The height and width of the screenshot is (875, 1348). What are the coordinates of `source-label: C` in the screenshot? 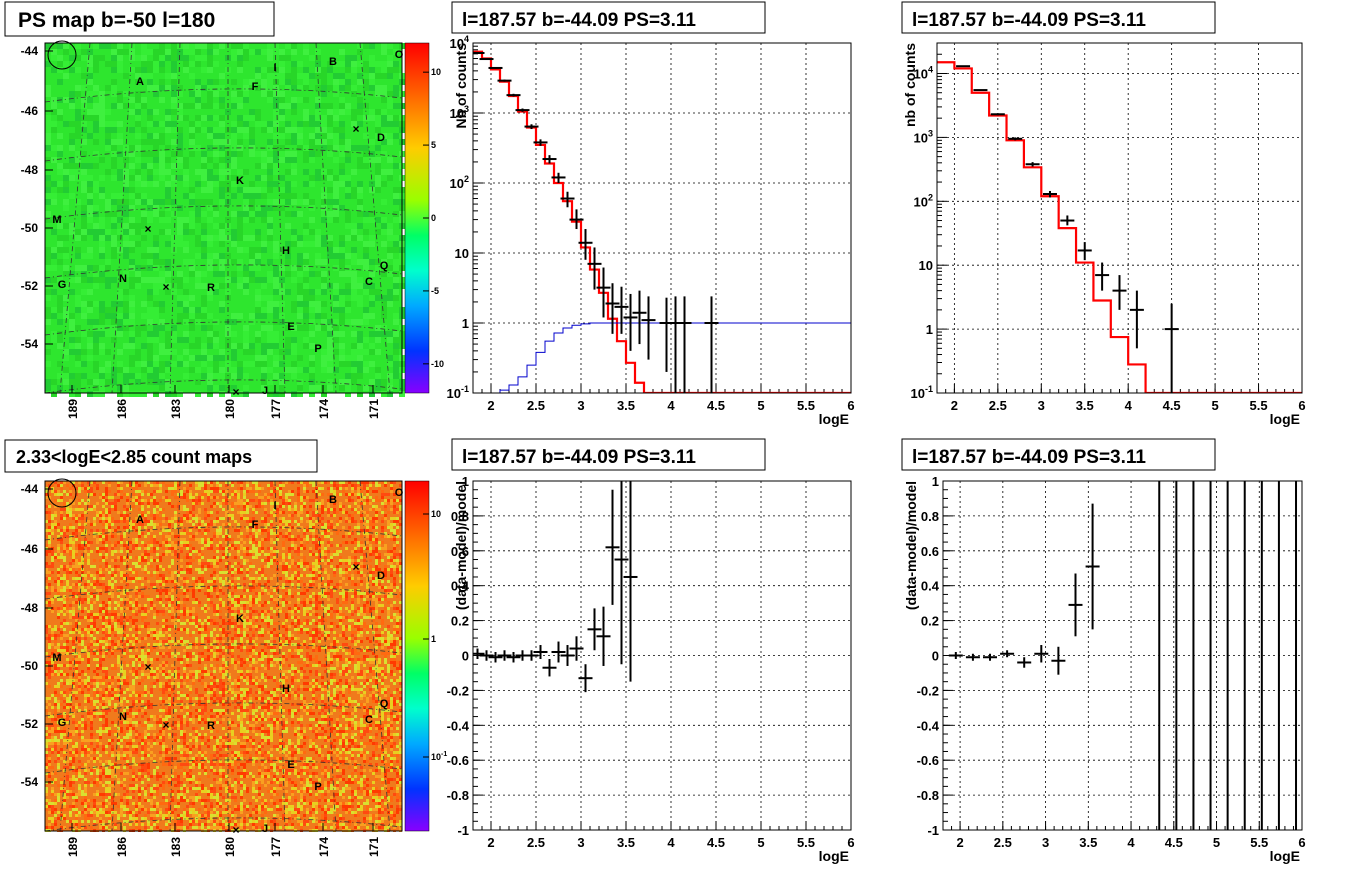 It's located at (369, 282).